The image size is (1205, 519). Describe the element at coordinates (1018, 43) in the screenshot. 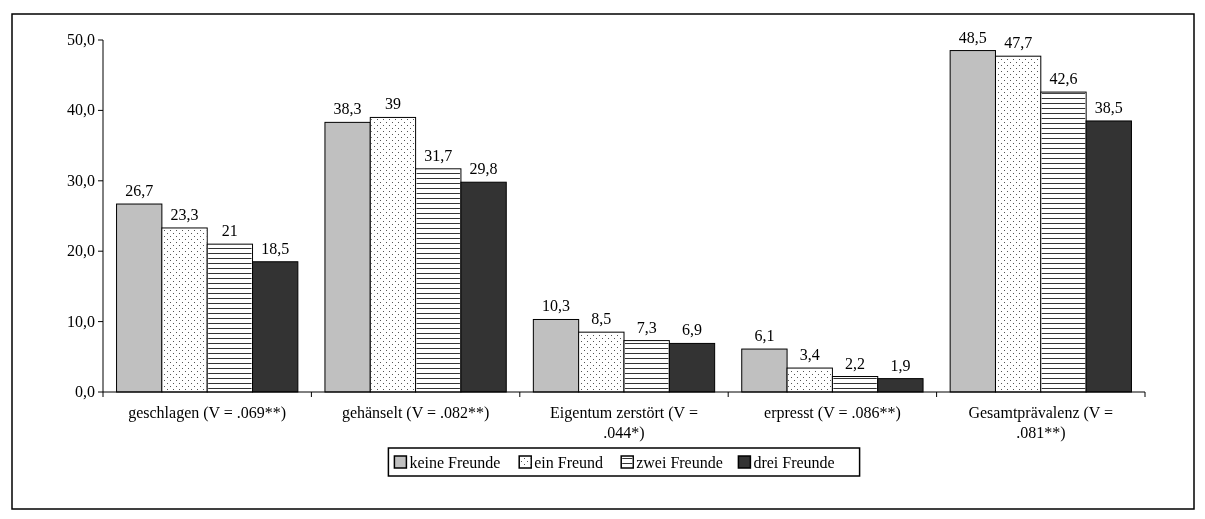

I see `data-label: 47,7` at that location.